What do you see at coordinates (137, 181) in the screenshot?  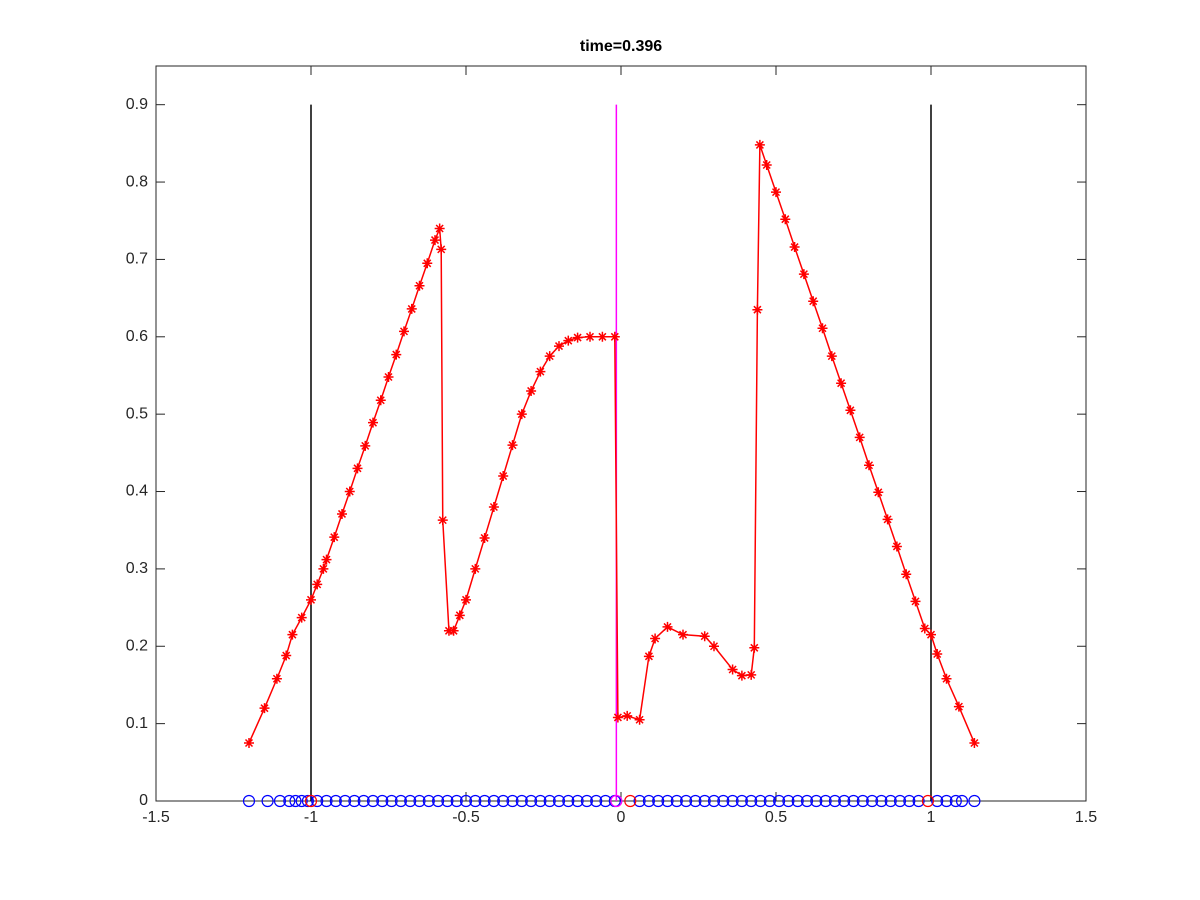 I see `y-tick-label: 0.8` at bounding box center [137, 181].